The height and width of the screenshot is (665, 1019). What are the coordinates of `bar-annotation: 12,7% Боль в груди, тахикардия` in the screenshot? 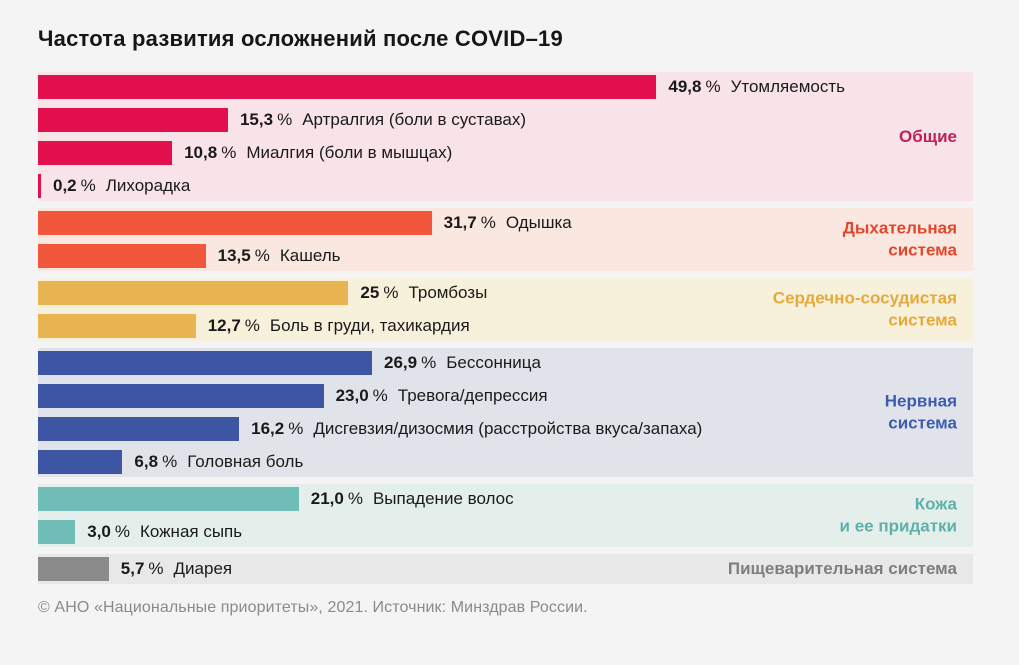 It's located at (339, 326).